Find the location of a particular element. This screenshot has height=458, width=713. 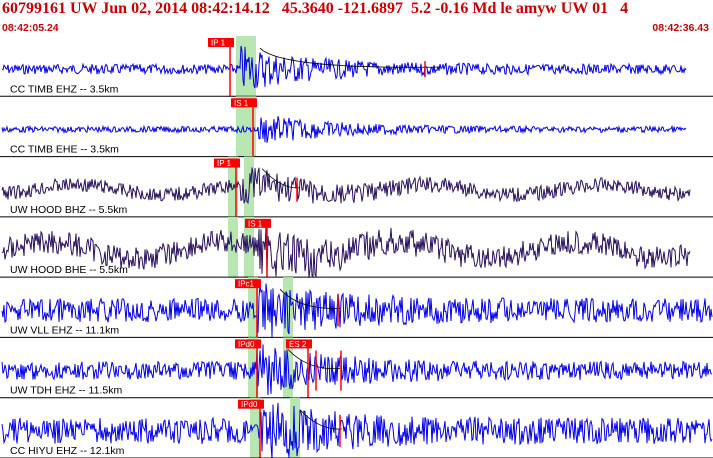

trace-label: UW HOOD BHE -- 5.5km is located at coordinates (69, 270).